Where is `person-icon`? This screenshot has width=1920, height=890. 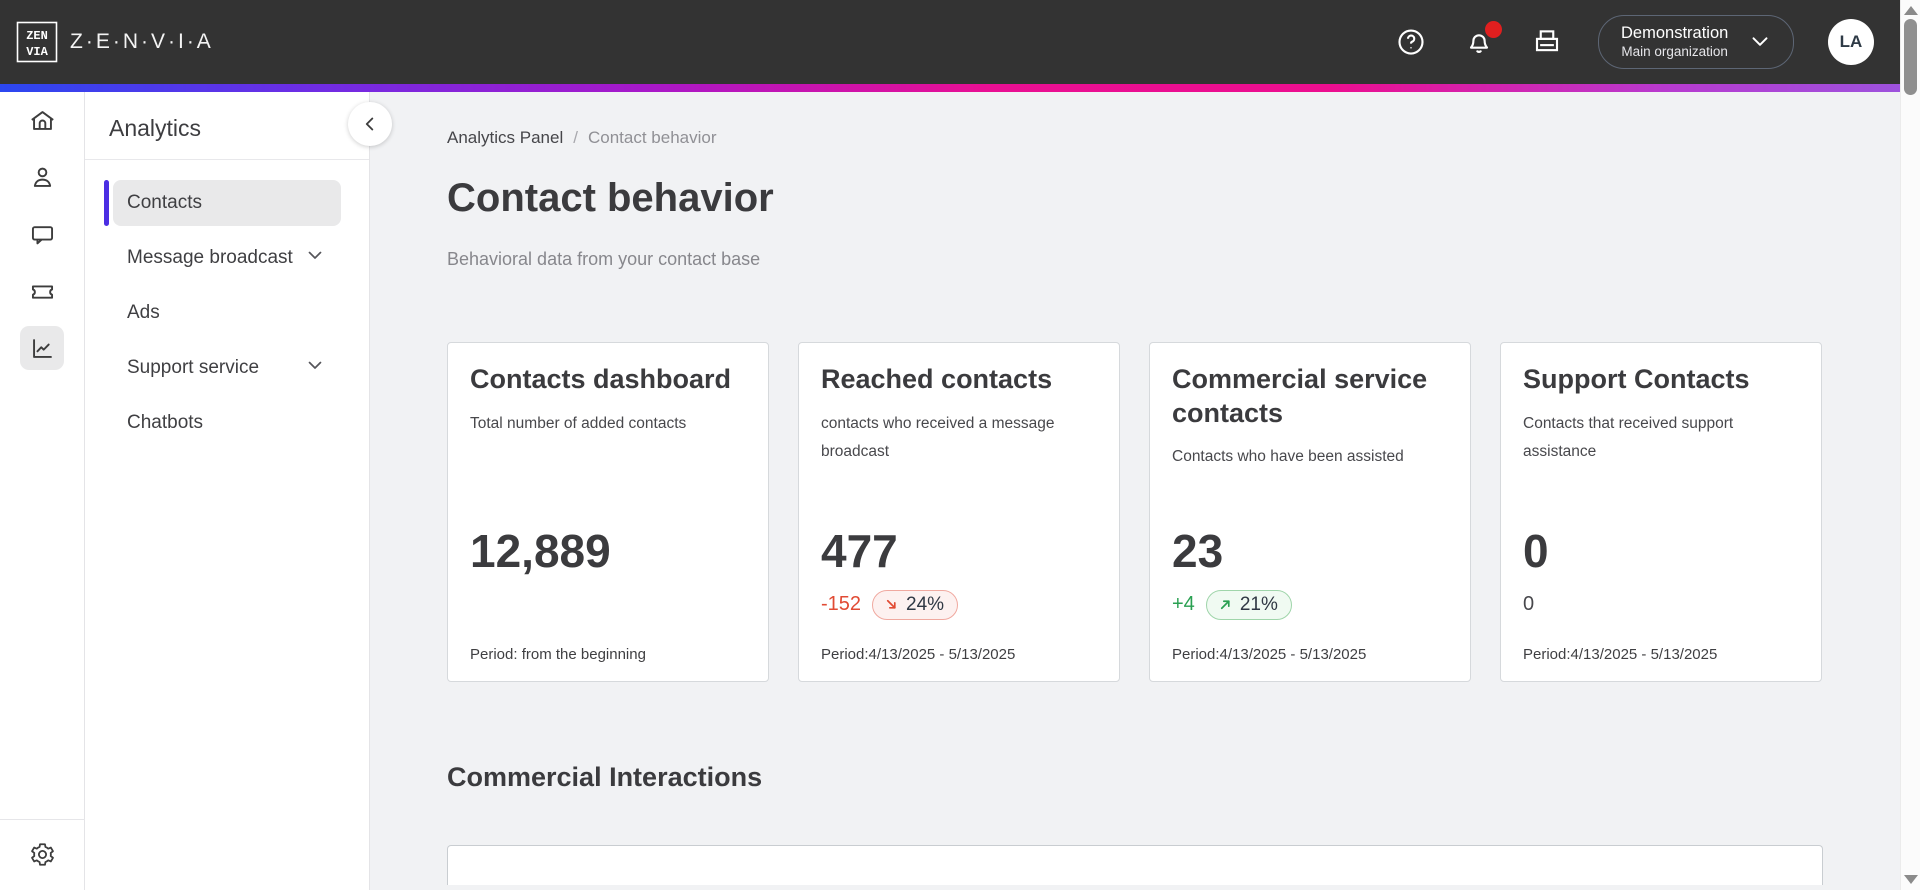 person-icon is located at coordinates (42, 177).